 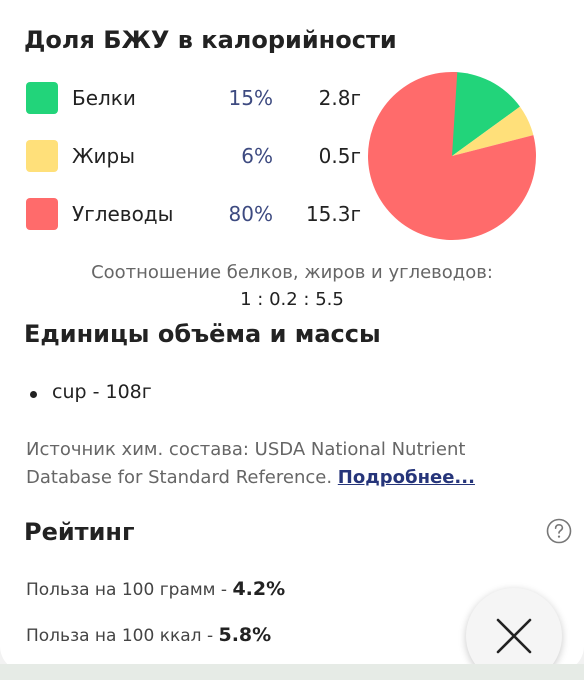 I want to click on pie-slice-carbs, so click(x=452, y=156).